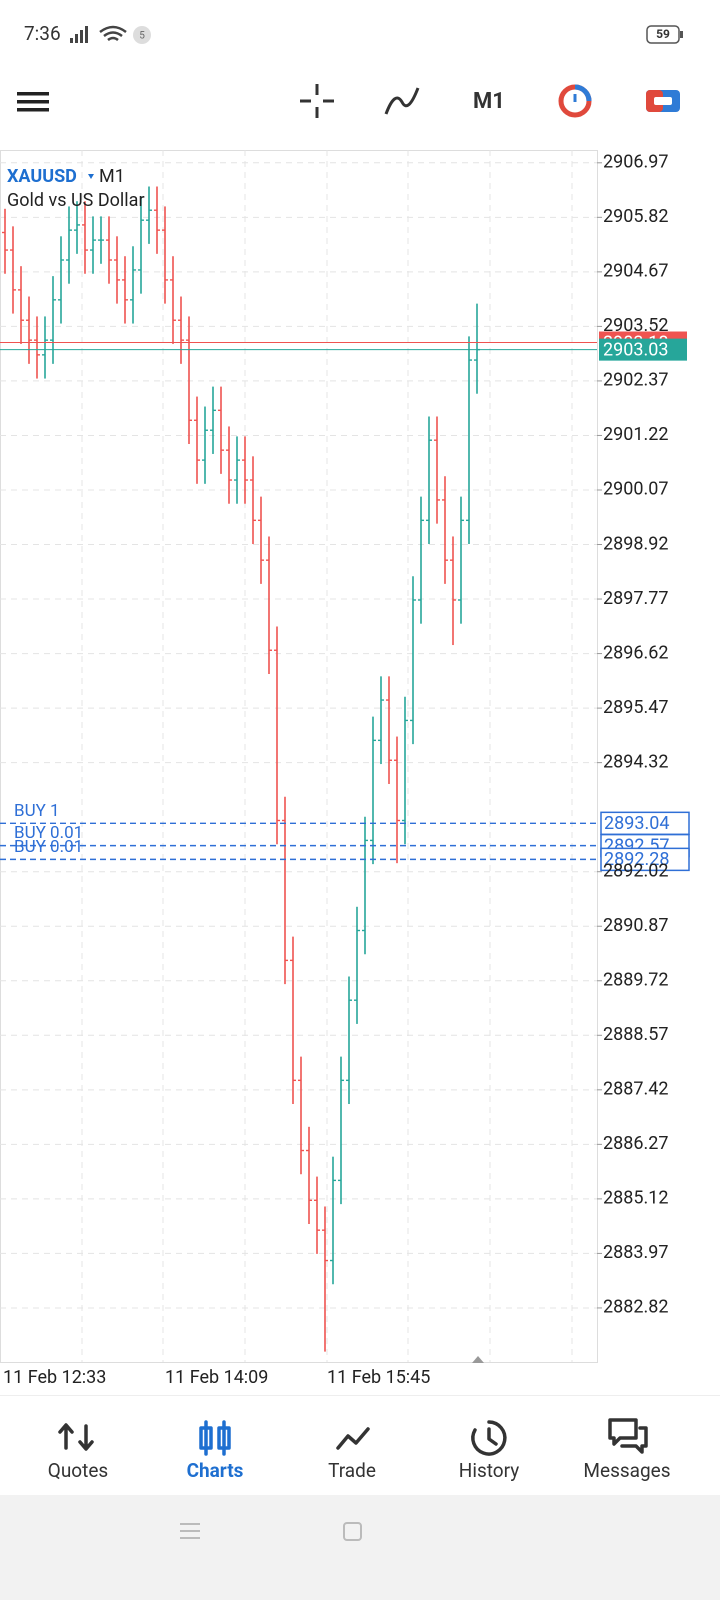 The width and height of the screenshot is (720, 1604). I want to click on y-tick-label: 2904.67, so click(635, 271).